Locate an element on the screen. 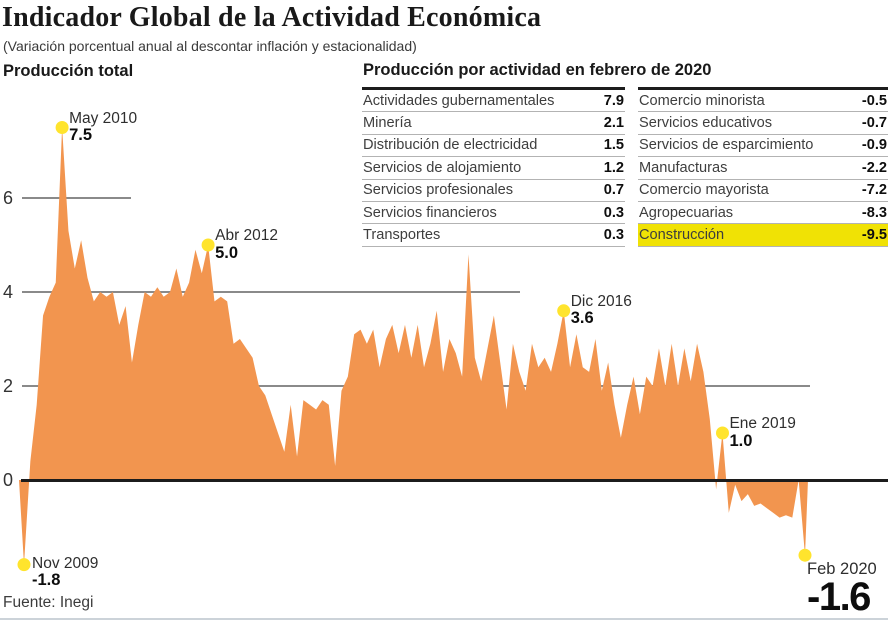 The height and width of the screenshot is (620, 888). ytick-0: 0 is located at coordinates (8, 480).